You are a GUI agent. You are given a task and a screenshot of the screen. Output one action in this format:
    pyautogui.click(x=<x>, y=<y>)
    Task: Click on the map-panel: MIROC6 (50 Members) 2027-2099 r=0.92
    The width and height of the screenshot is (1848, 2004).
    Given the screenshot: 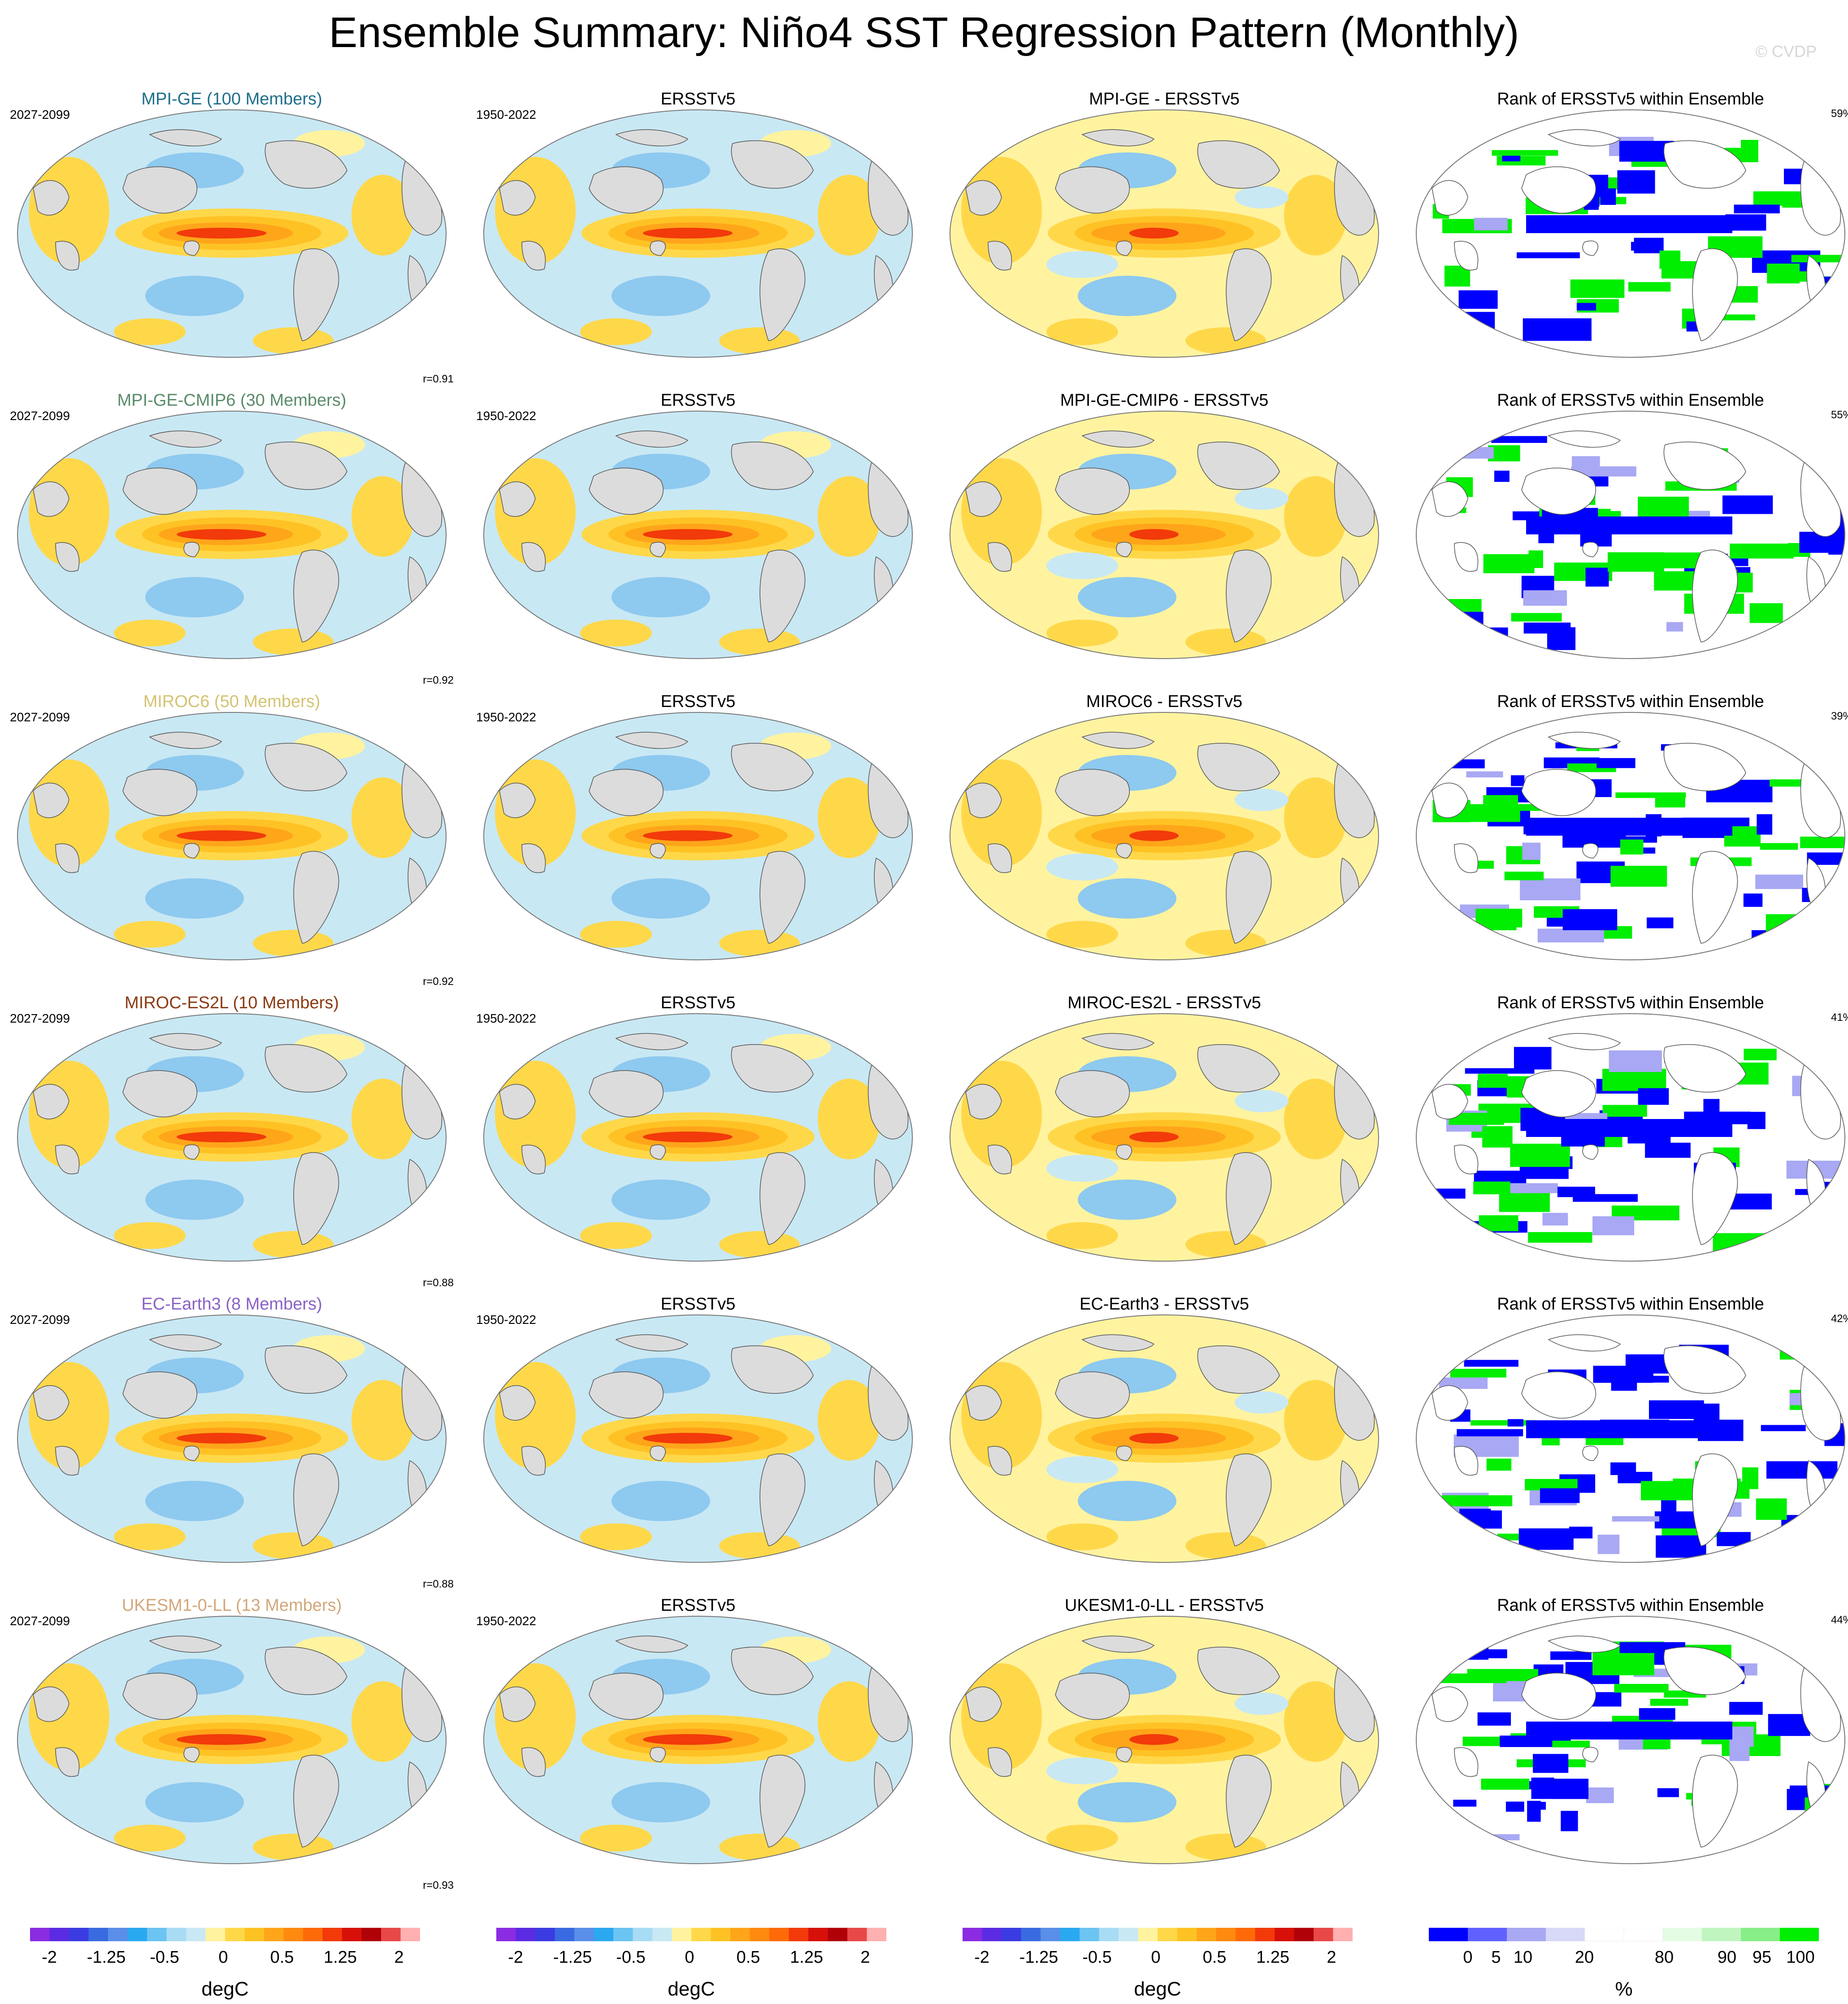 What is the action you would take?
    pyautogui.click(x=232, y=843)
    